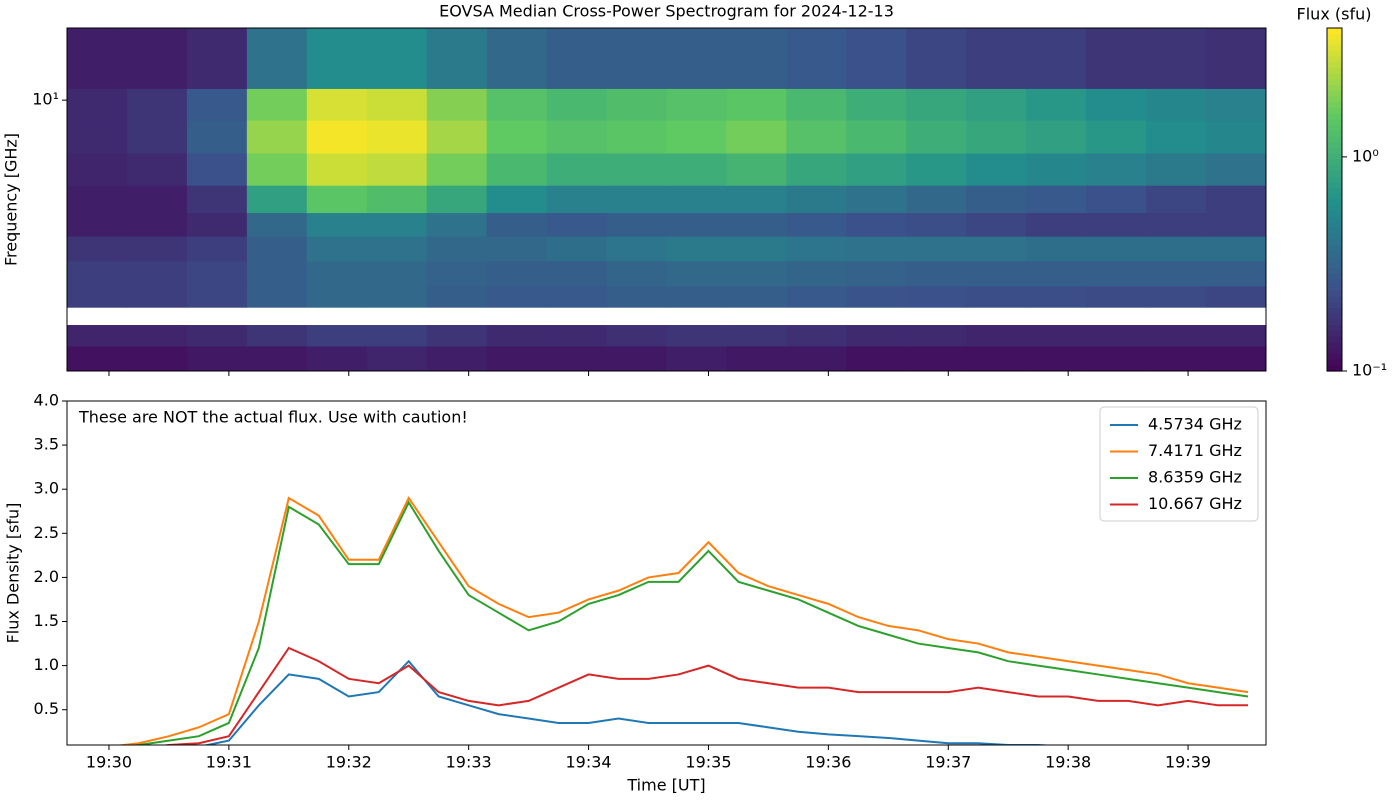 Image resolution: width=1400 pixels, height=800 pixels. Describe the element at coordinates (11, 199) in the screenshot. I see `y-axis-label: Frequency [GHz]` at that location.